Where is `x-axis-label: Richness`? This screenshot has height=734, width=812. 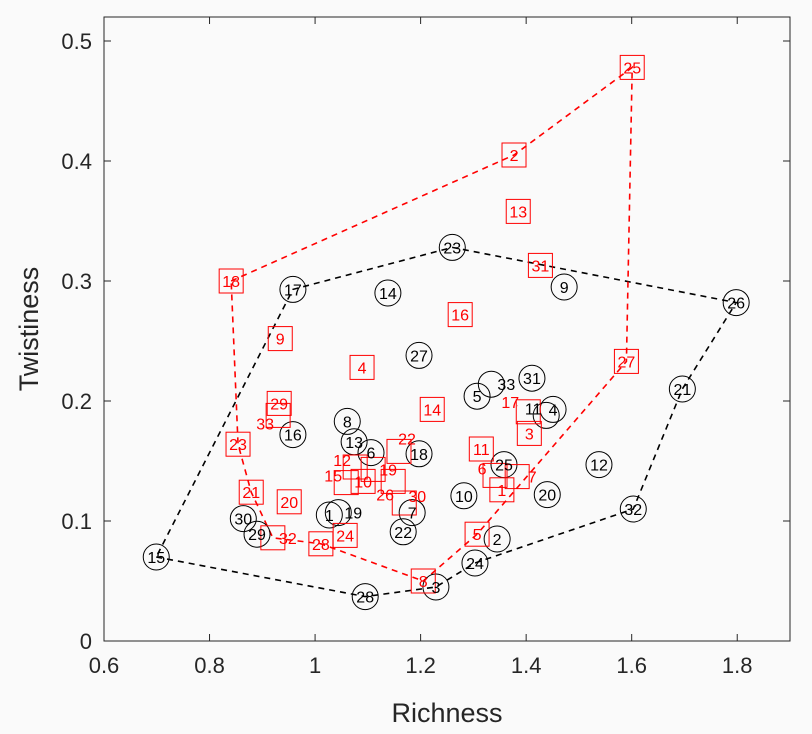 x-axis-label: Richness is located at coordinates (446, 713).